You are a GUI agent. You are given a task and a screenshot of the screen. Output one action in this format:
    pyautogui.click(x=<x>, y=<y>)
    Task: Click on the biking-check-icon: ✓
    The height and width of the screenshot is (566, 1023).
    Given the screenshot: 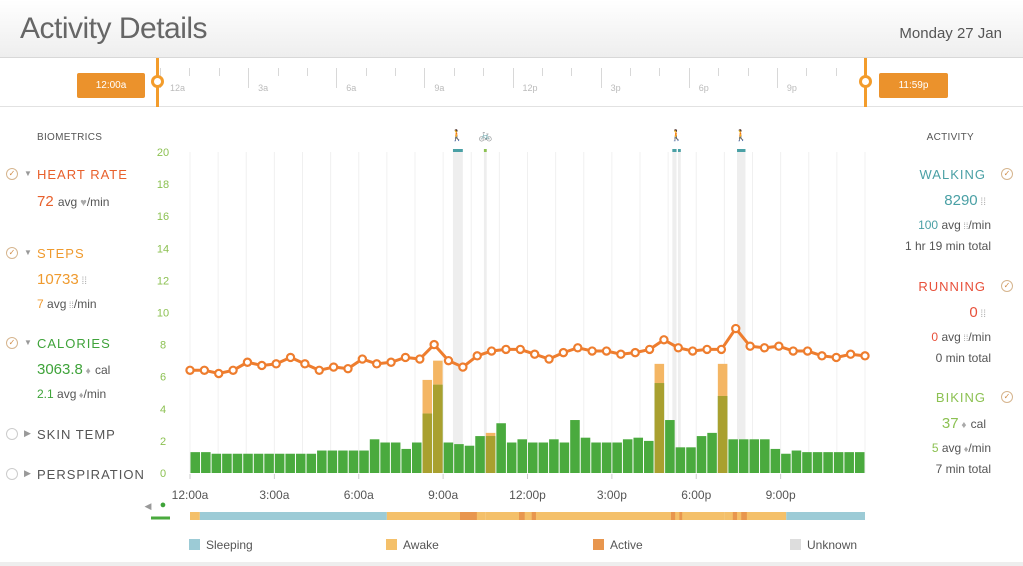 What is the action you would take?
    pyautogui.click(x=1007, y=397)
    